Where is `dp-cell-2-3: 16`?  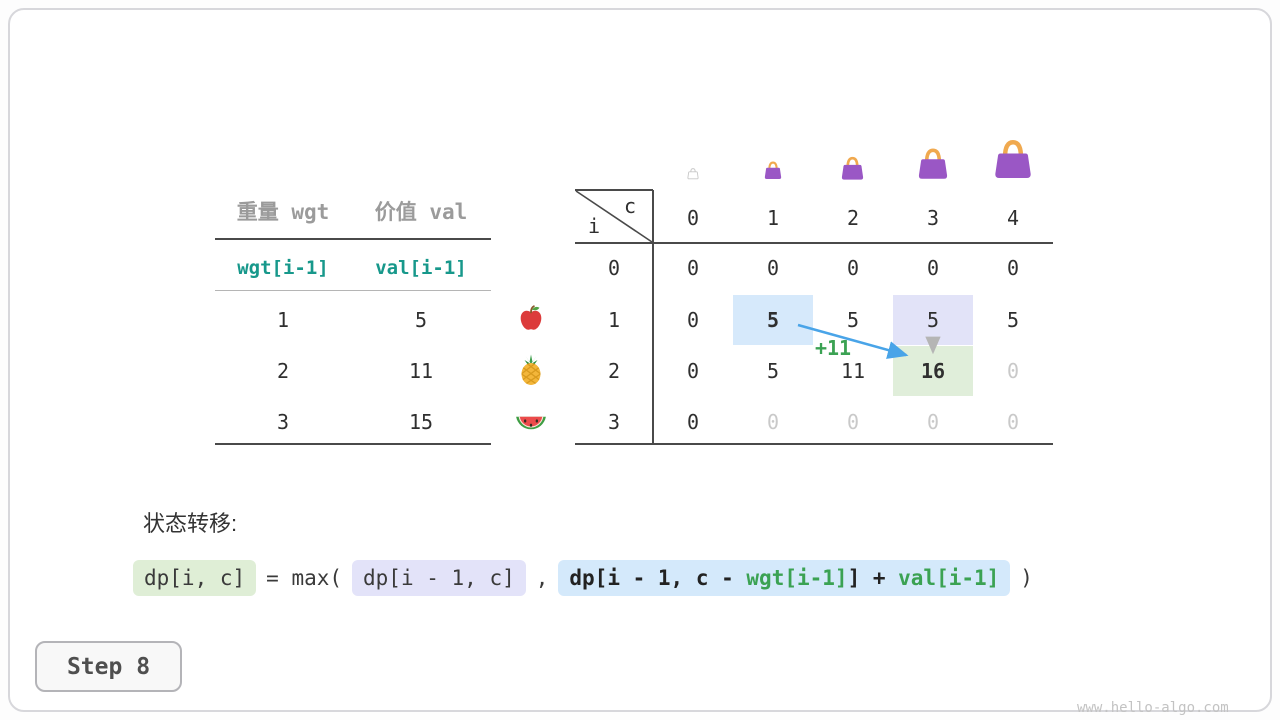 dp-cell-2-3: 16 is located at coordinates (933, 371).